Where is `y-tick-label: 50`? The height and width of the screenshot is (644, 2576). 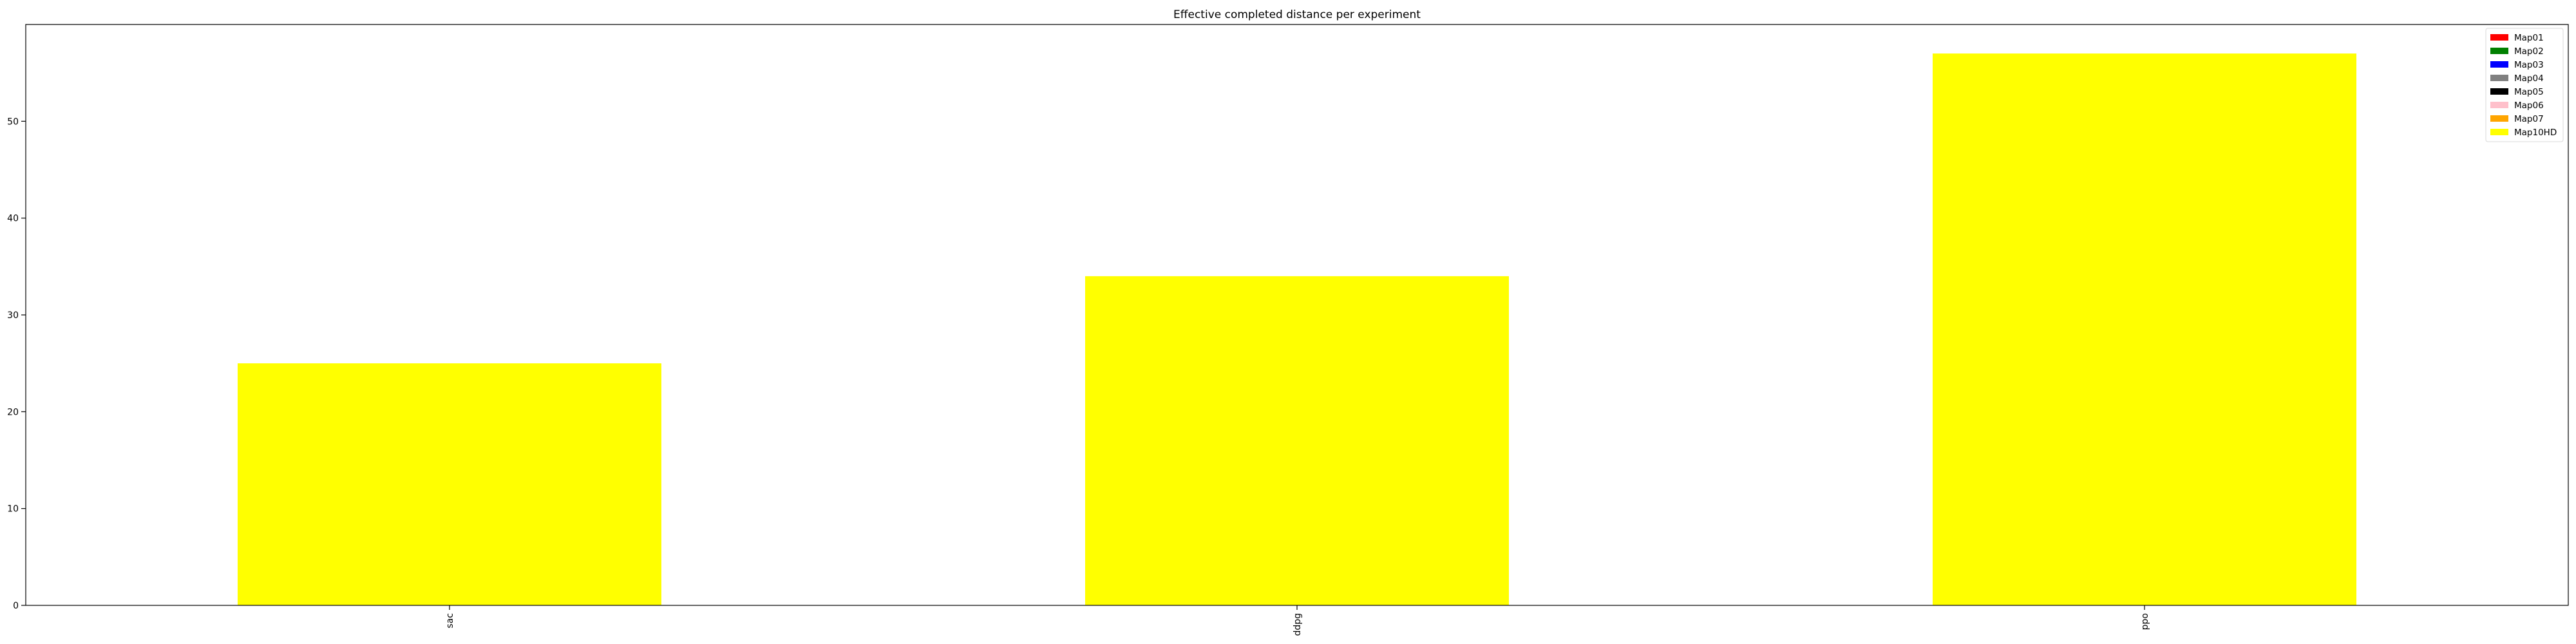
y-tick-label: 50 is located at coordinates (13, 122).